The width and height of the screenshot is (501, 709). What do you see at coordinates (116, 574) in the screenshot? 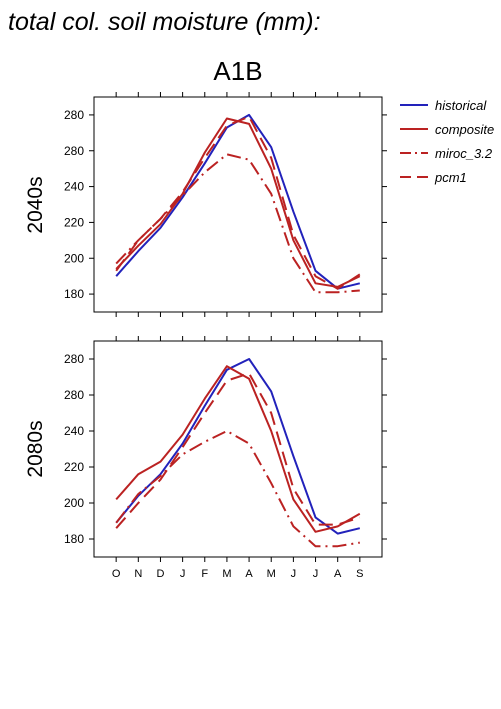
I see `x-tick-label: O` at bounding box center [116, 574].